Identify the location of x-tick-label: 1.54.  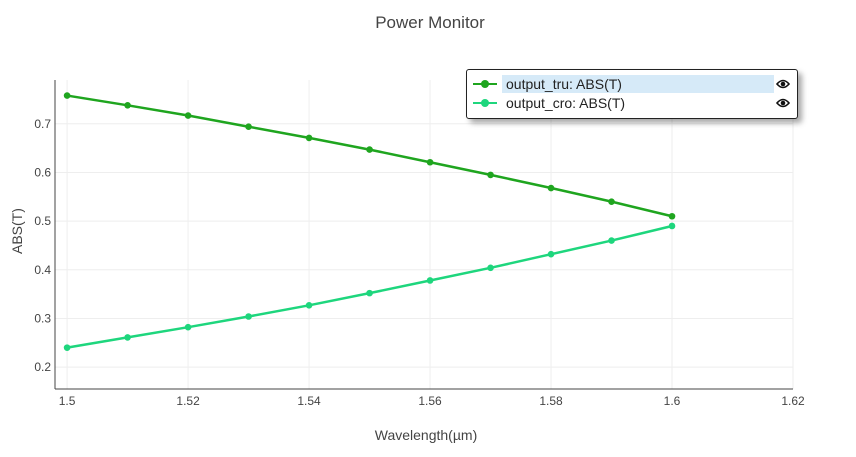
(309, 401).